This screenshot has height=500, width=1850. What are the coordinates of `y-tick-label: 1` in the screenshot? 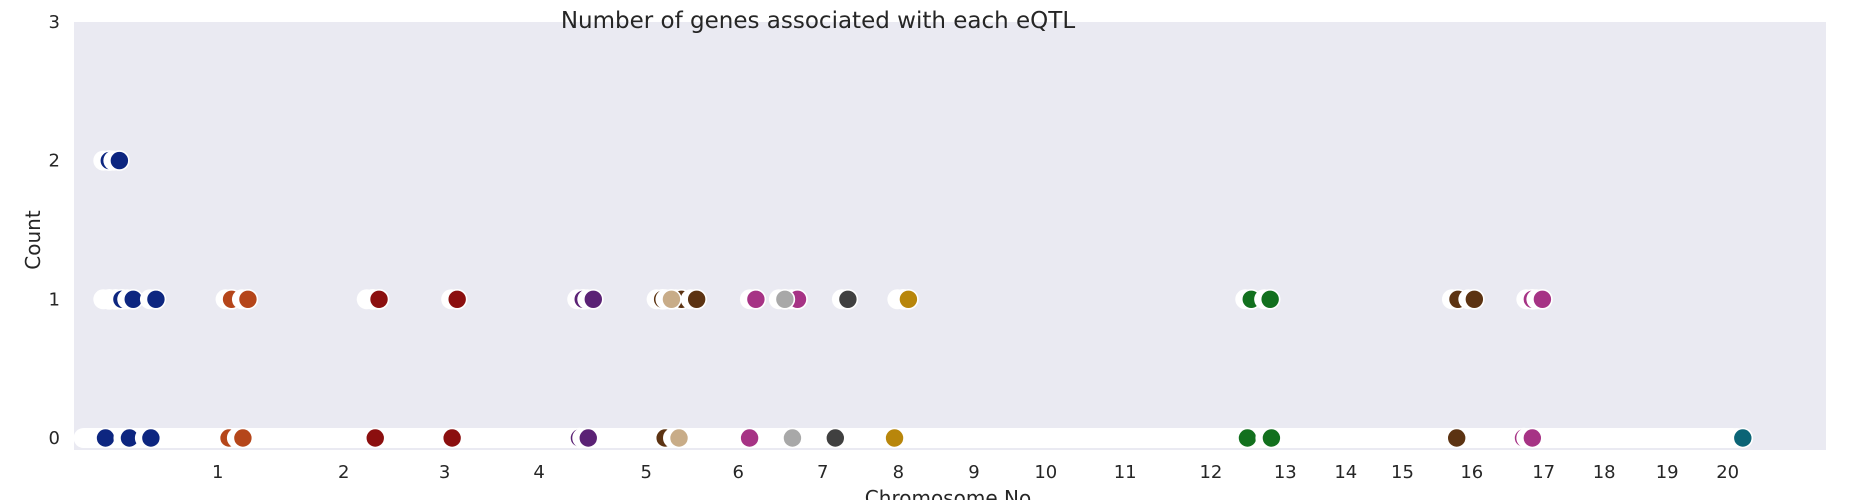 It's located at (54, 299).